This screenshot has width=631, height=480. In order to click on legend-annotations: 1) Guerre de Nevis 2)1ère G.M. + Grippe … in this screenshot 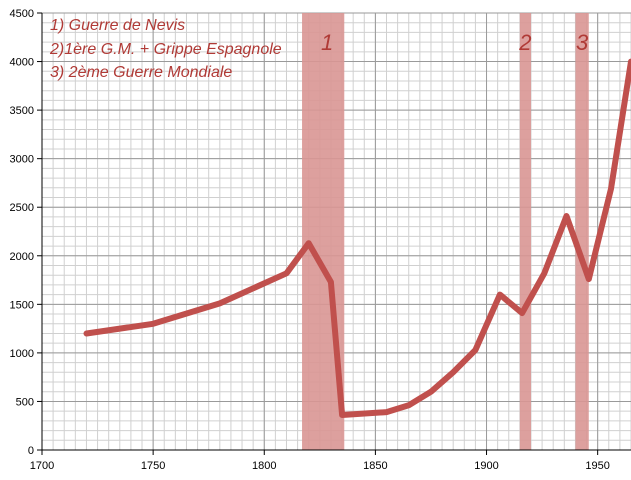, I will do `click(165, 49)`.